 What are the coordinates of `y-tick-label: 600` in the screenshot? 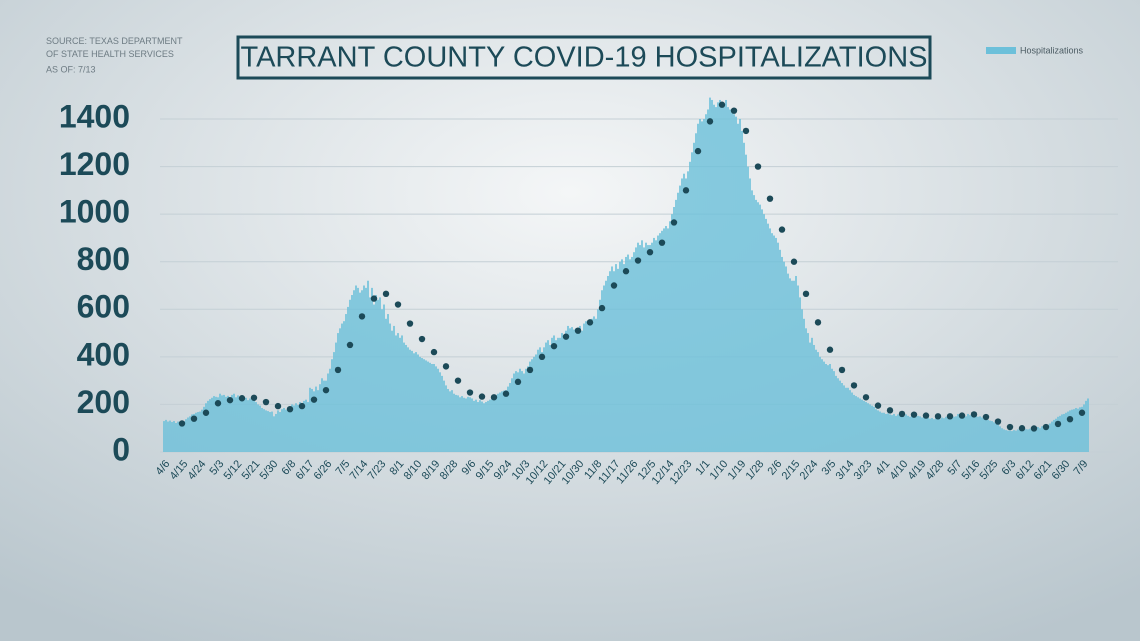 It's located at (103, 307).